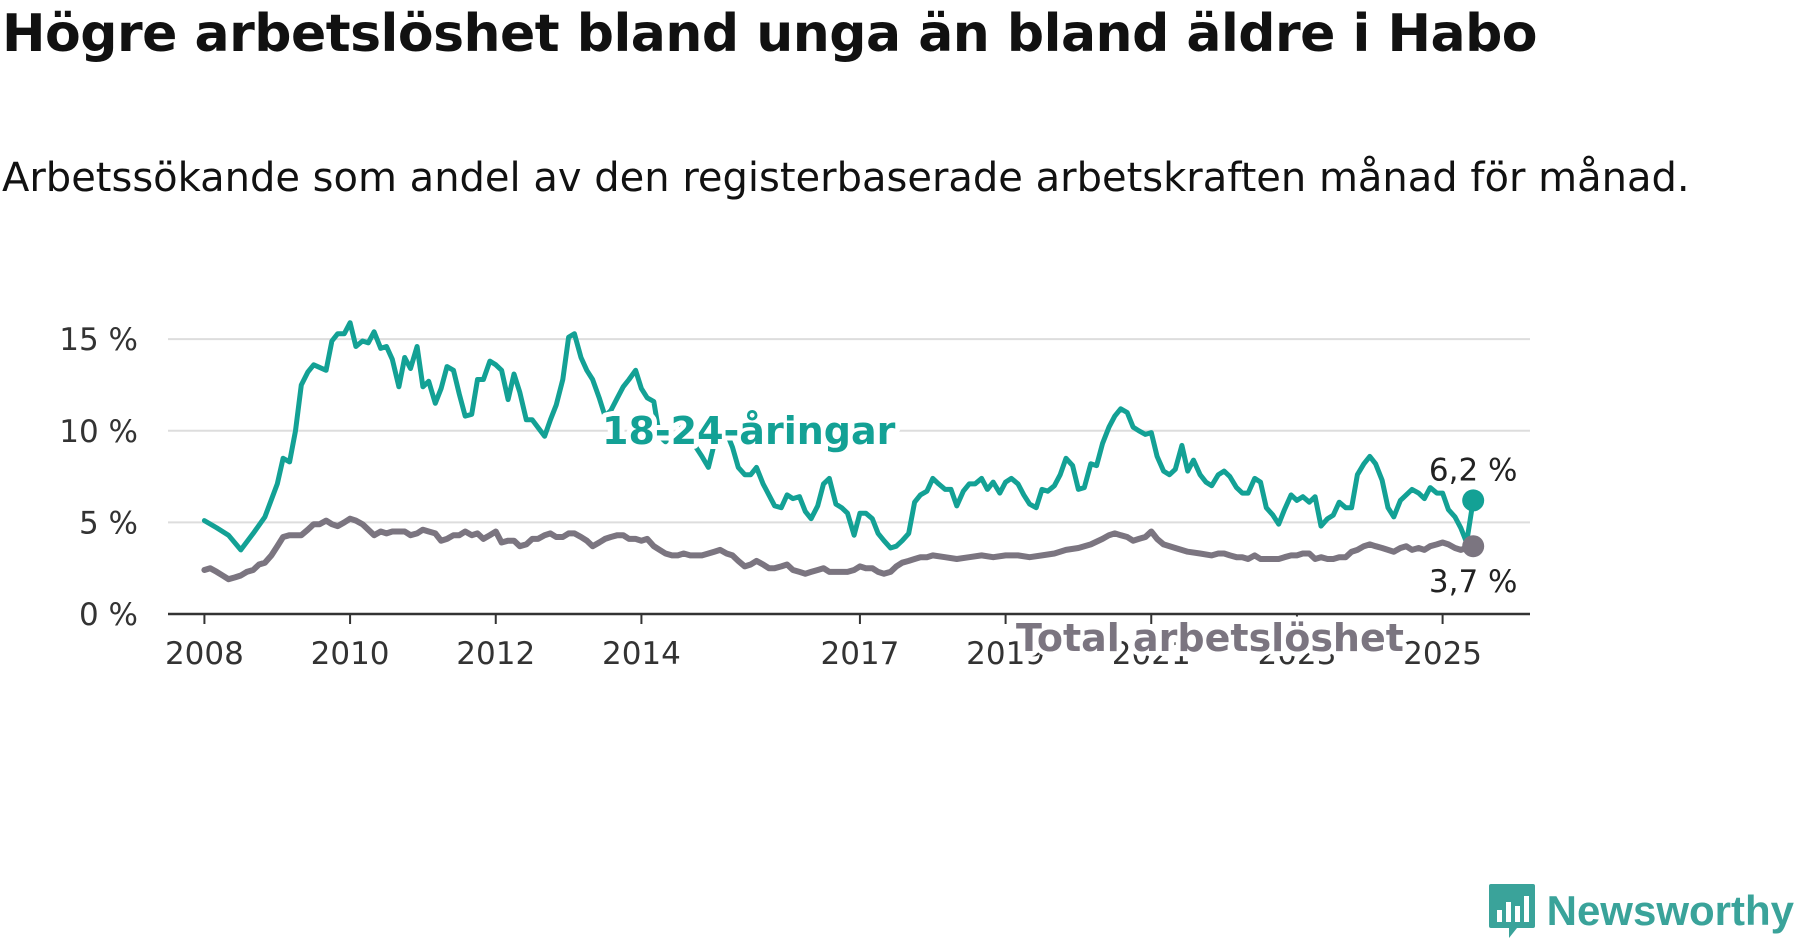 The width and height of the screenshot is (1800, 948). What do you see at coordinates (98, 477) in the screenshot?
I see `y-axis-ticks: 0 % 5 % 10 % 15 %` at bounding box center [98, 477].